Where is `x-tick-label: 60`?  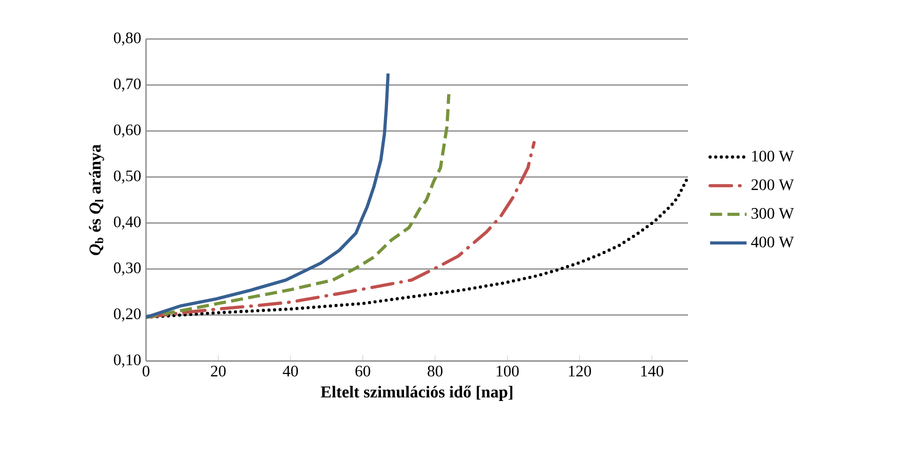
x-tick-label: 60 is located at coordinates (363, 371).